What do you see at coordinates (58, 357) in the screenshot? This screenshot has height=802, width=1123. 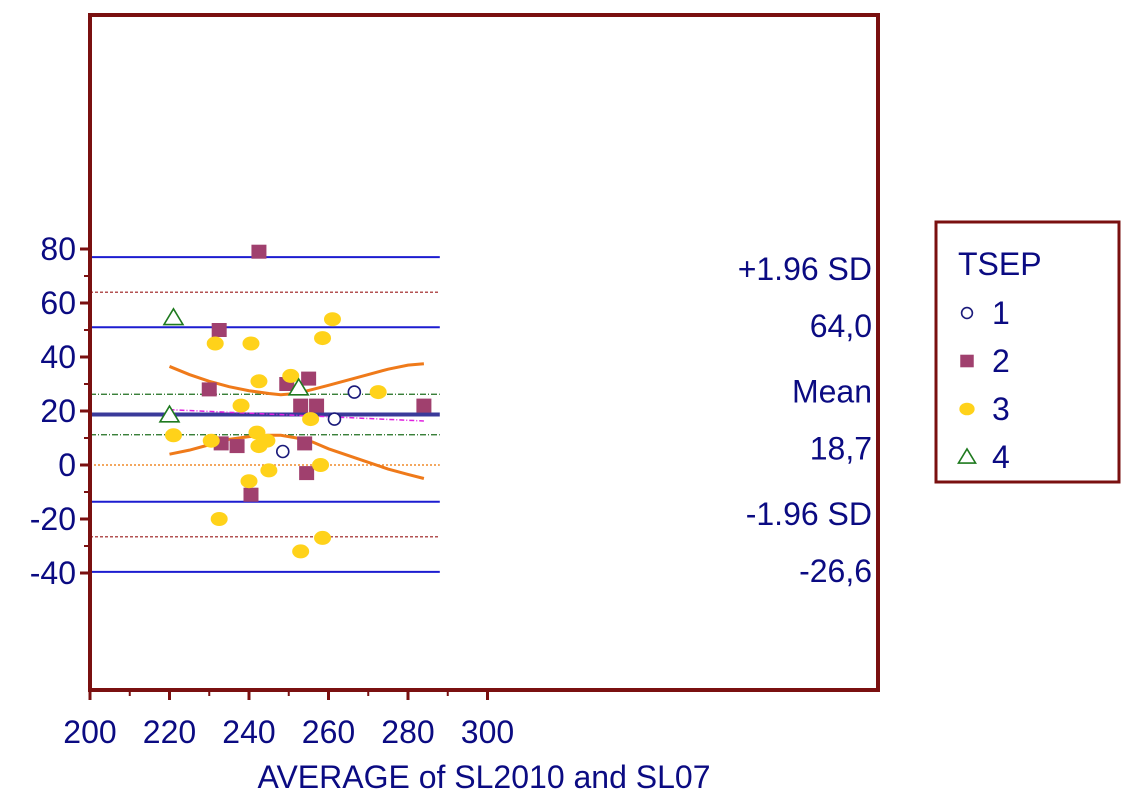 I see `y-tick-label-4: 40` at bounding box center [58, 357].